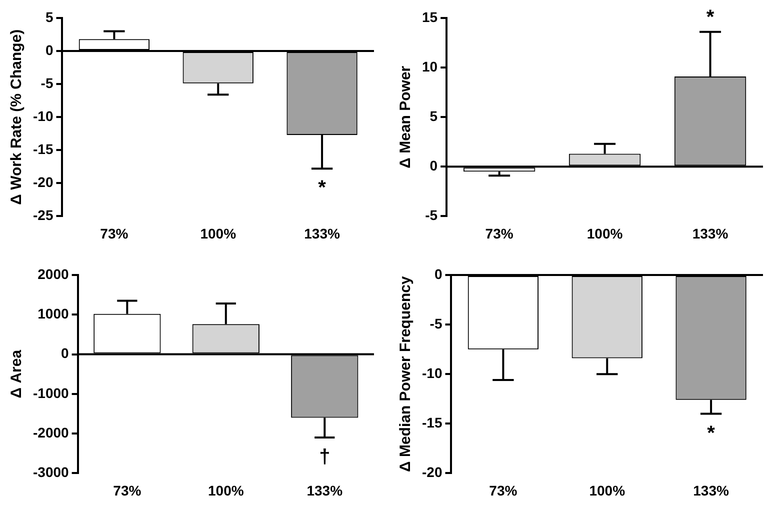  What do you see at coordinates (324, 457) in the screenshot?
I see `annotation: †` at bounding box center [324, 457].